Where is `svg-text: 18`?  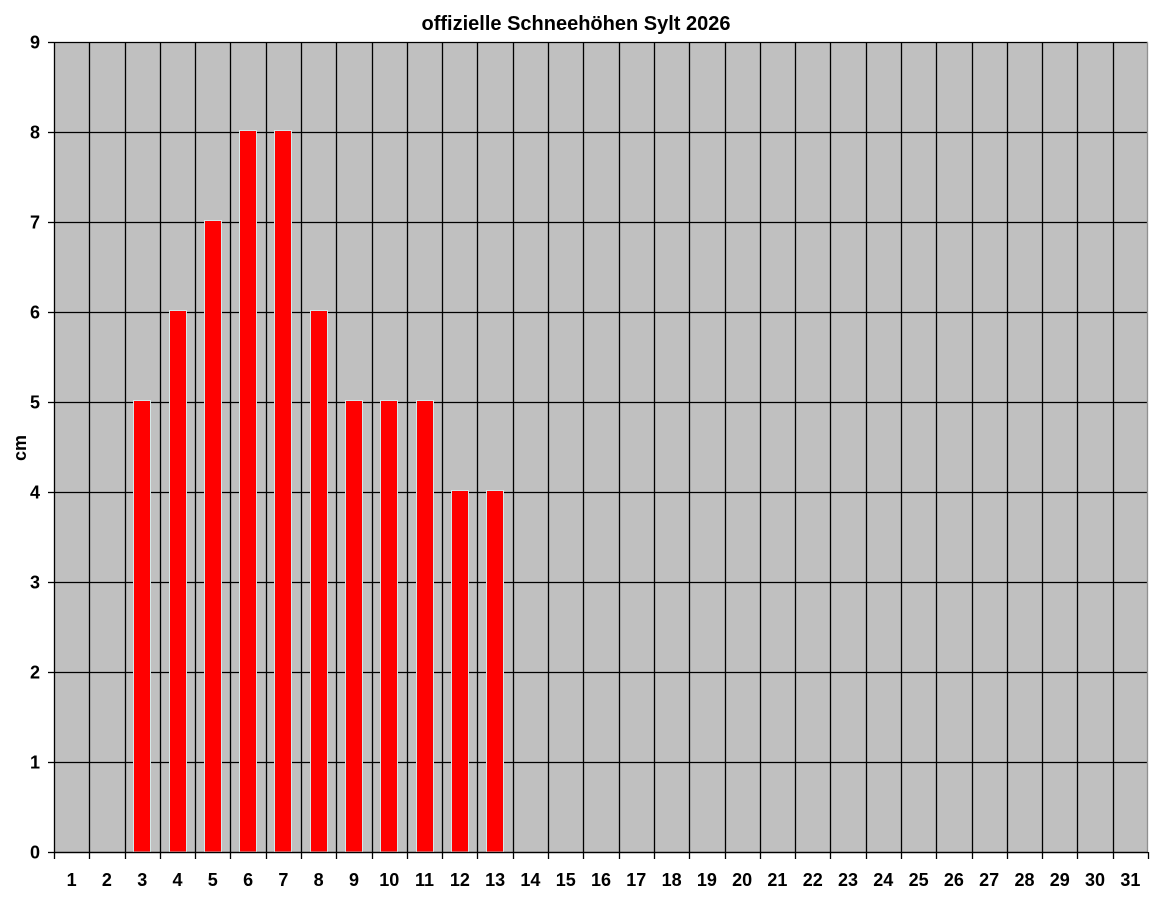
svg-text: 18 is located at coordinates (672, 880).